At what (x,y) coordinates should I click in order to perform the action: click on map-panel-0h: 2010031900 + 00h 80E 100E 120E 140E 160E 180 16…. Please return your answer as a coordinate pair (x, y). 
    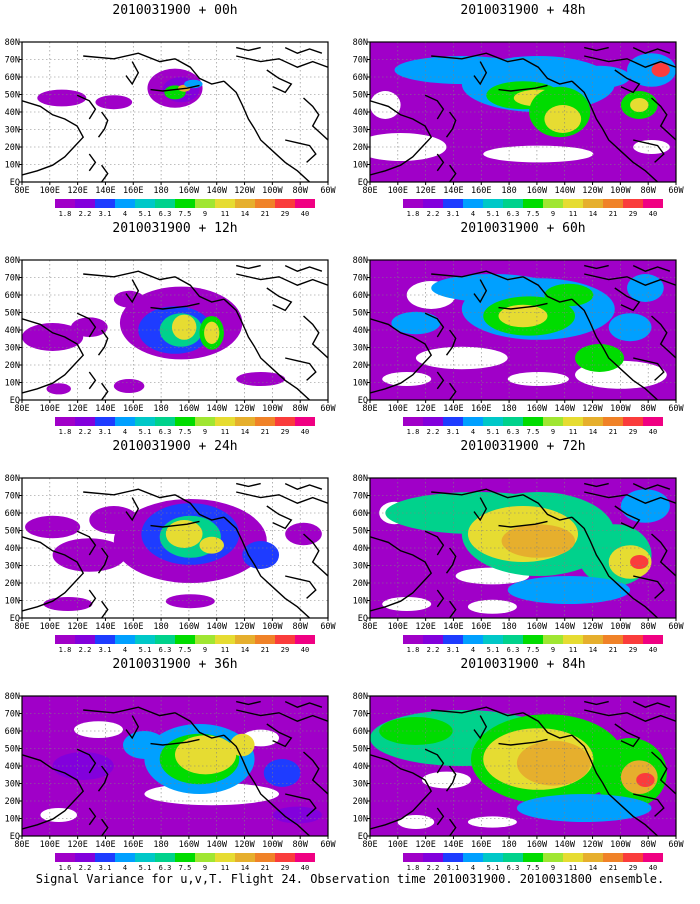
    Looking at the image, I should click on (171, 110).